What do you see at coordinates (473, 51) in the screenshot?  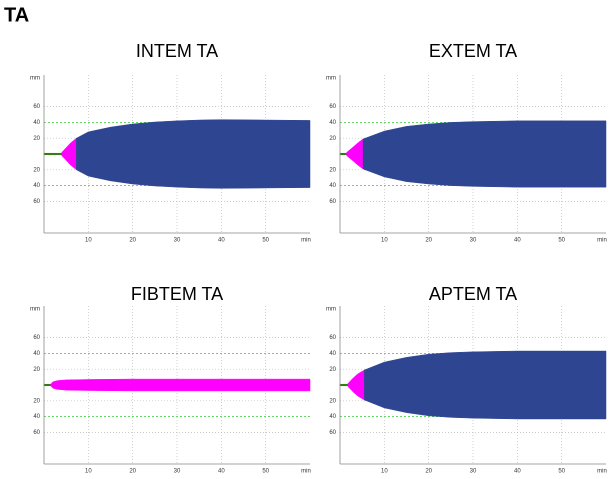 I see `chart-title: EXTEM TA` at bounding box center [473, 51].